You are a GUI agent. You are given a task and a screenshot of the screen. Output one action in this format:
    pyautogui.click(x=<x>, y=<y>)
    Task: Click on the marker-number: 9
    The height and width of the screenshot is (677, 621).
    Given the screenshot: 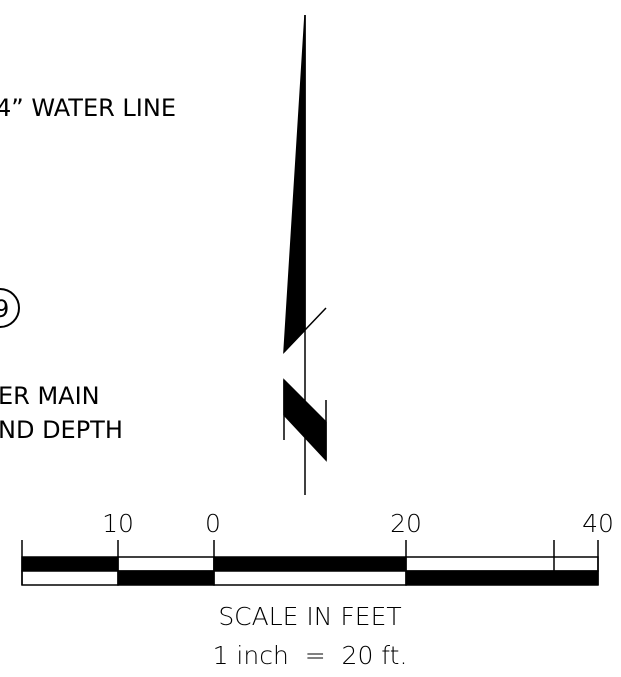 What is the action you would take?
    pyautogui.click(x=4, y=309)
    